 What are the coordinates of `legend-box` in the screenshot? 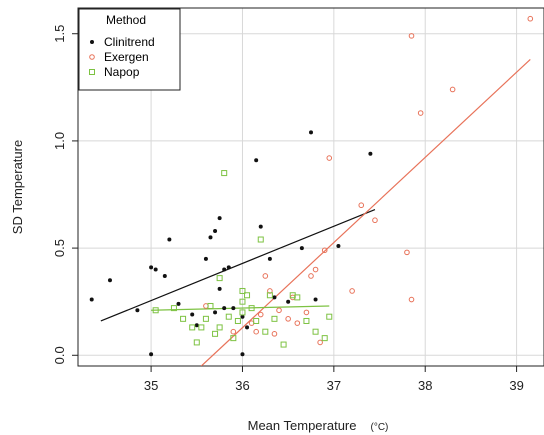 It's located at (129, 49).